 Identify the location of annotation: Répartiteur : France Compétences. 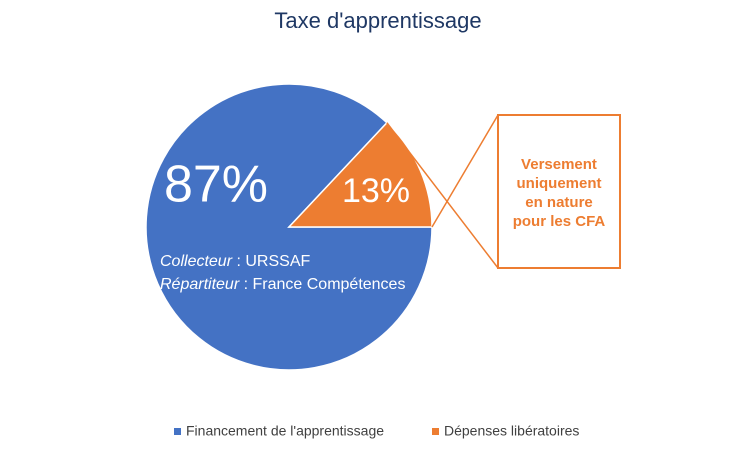
(282, 284).